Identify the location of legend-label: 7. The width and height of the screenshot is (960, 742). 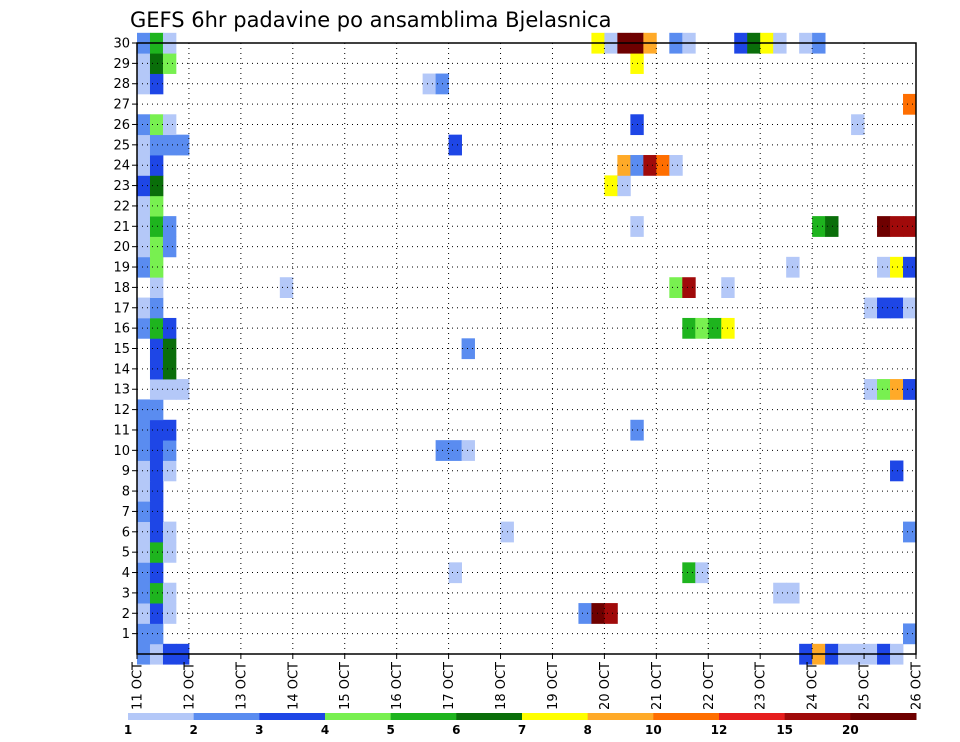
(522, 730).